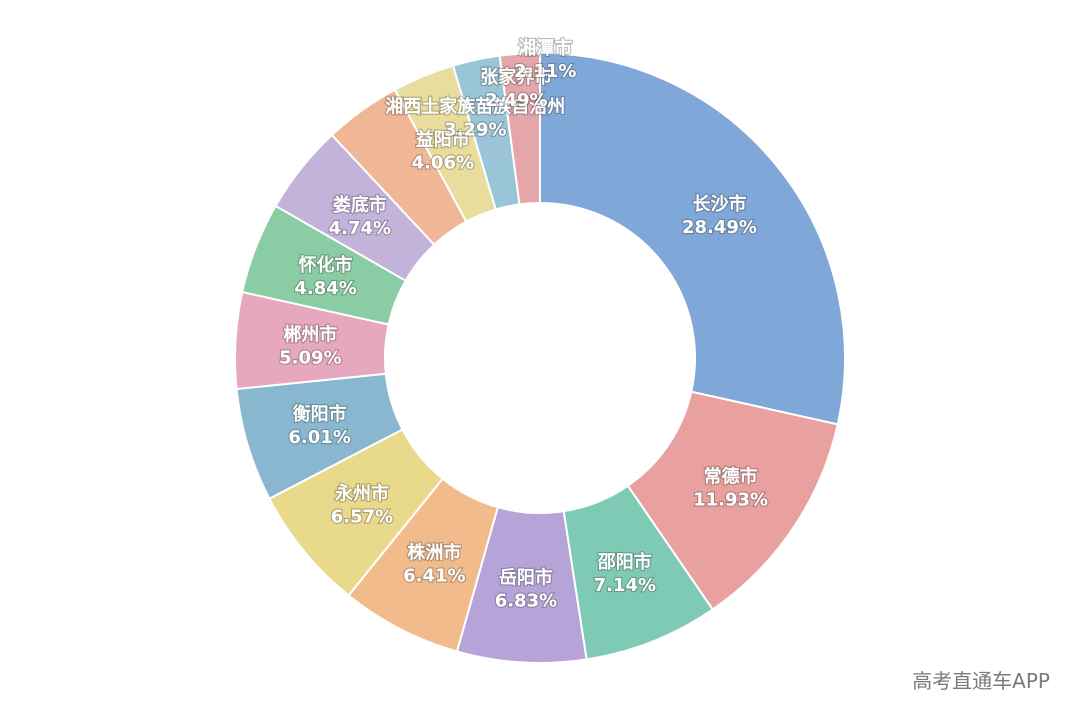  I want to click on slice-value-label: 6.83%, so click(526, 601).